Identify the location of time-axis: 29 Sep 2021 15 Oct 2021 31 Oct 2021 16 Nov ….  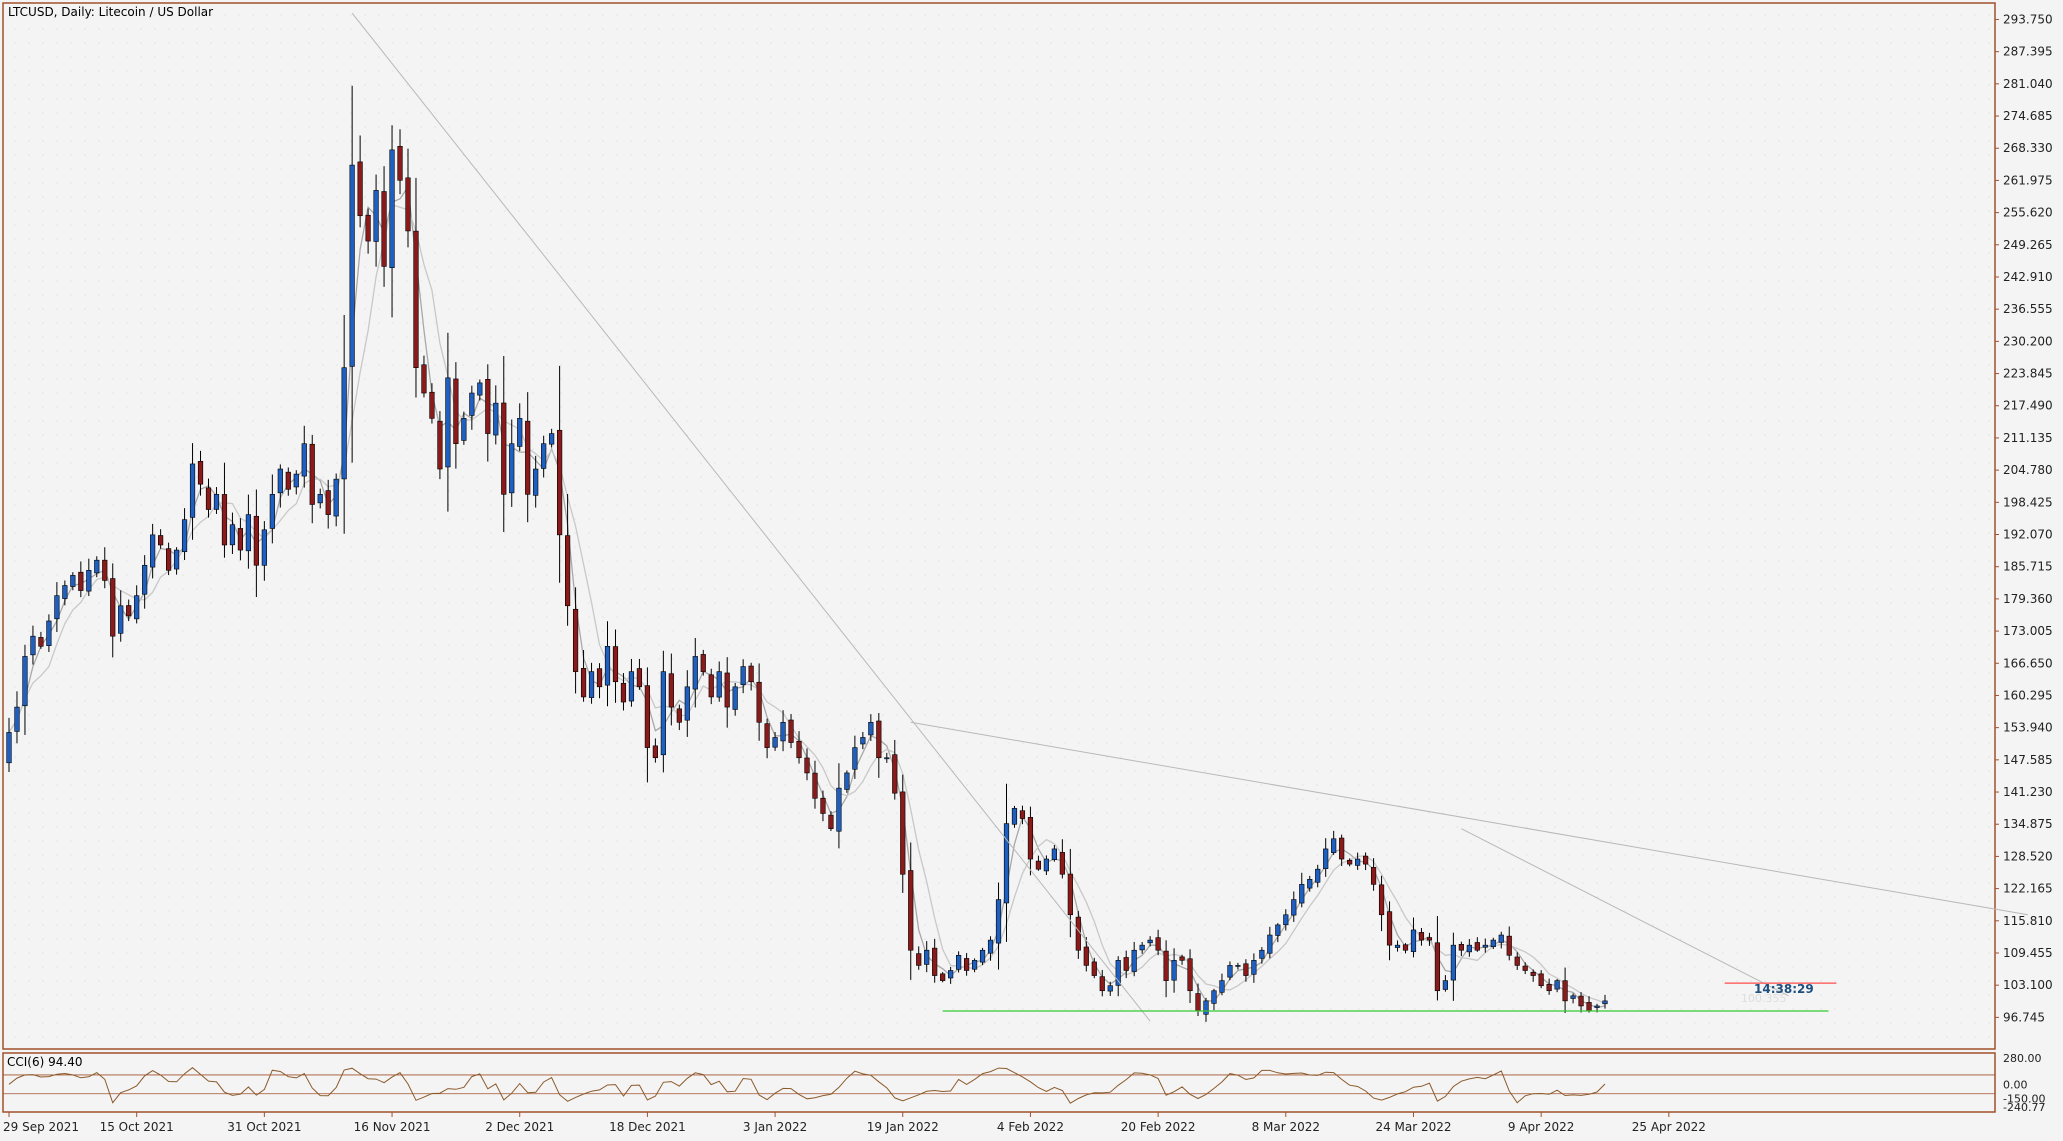
(854, 1123).